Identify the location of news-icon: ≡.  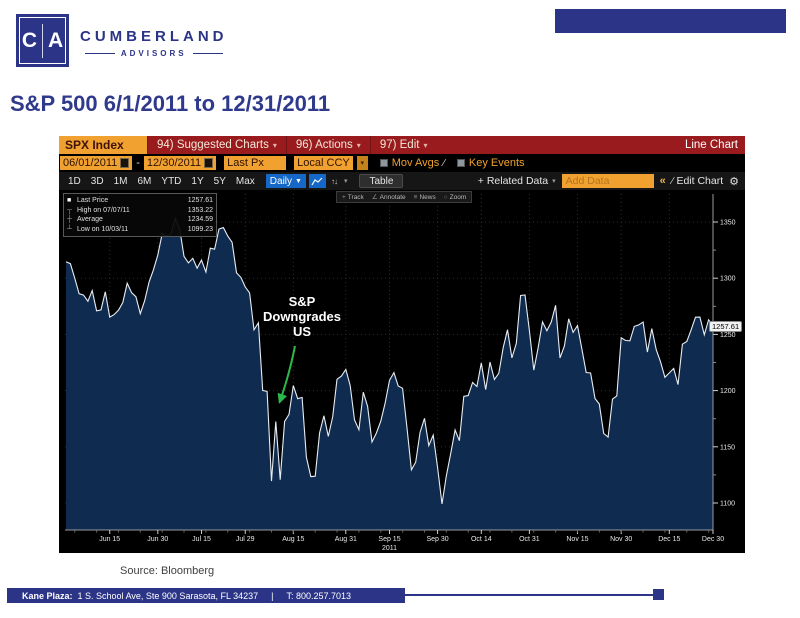
(415, 197).